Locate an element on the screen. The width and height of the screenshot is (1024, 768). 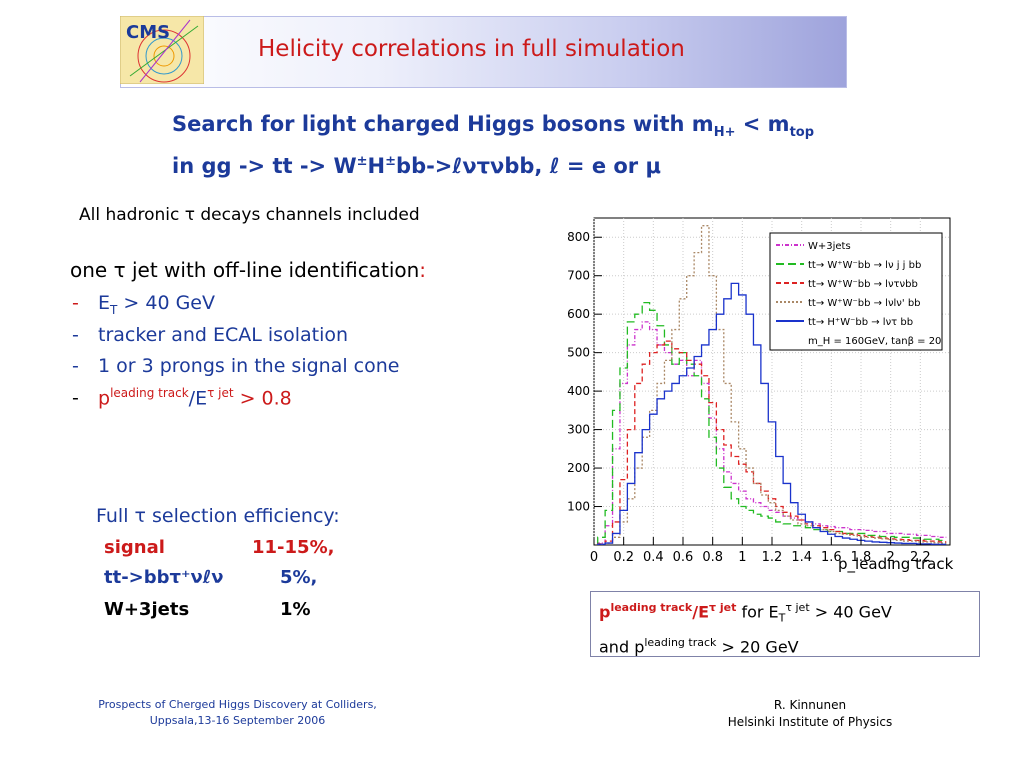
x-tick-label: 0.4 is located at coordinates (653, 557).